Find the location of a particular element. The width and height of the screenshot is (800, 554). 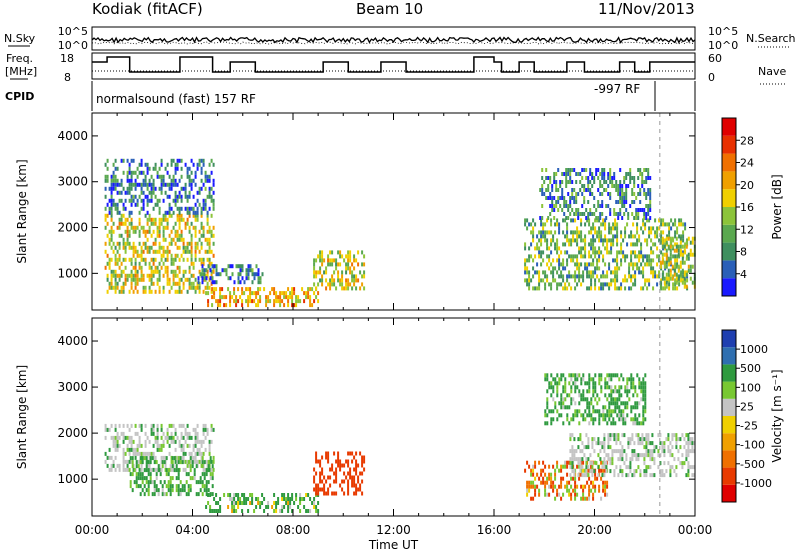

nave-tick-lo: 0 is located at coordinates (711, 77).